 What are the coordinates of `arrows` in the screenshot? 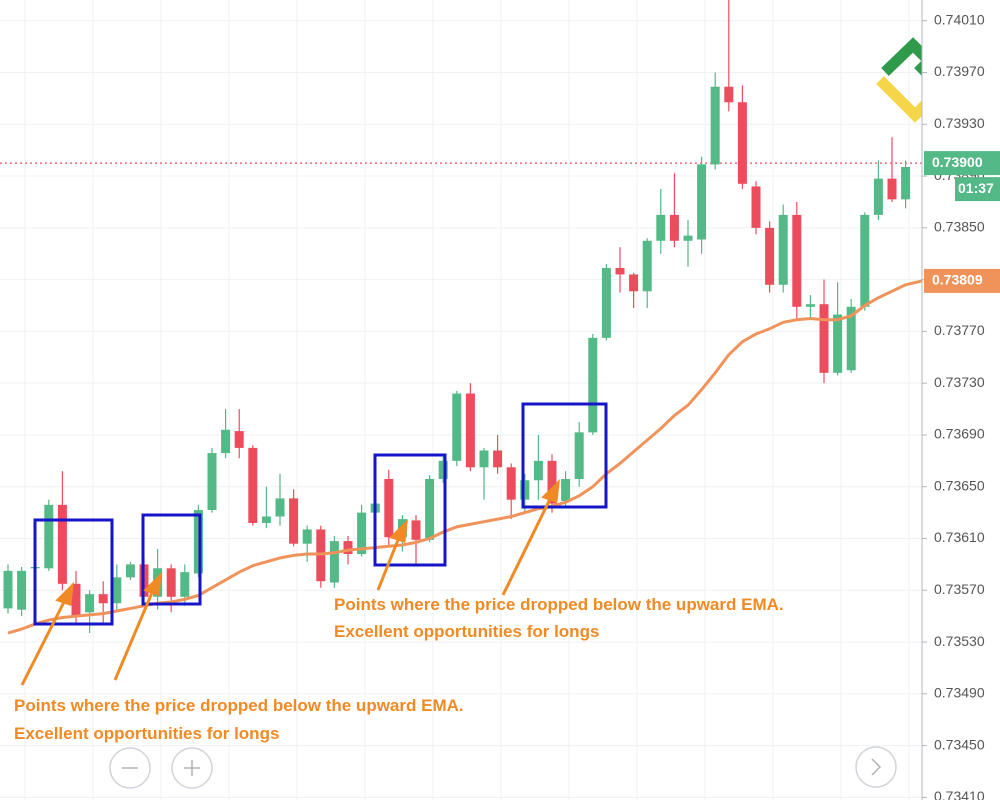 It's located at (290, 582).